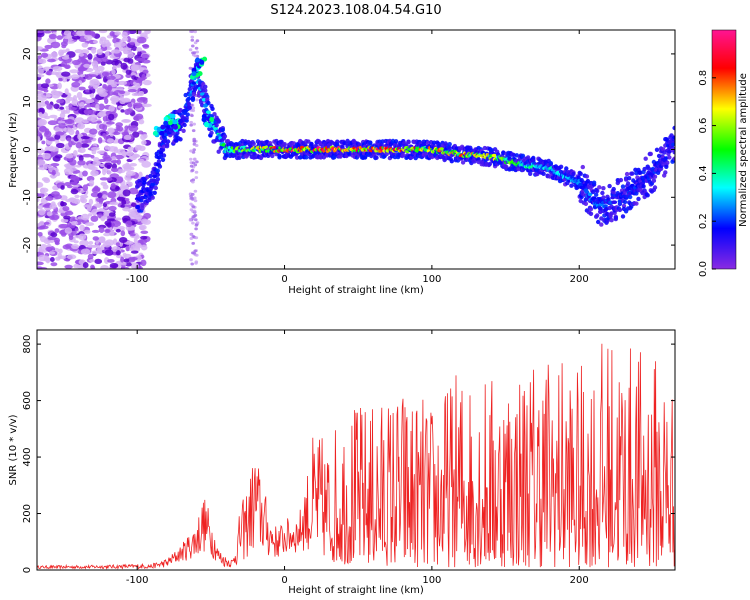 This screenshot has width=750, height=600. Describe the element at coordinates (743, 150) in the screenshot. I see `colorbar-label: Normalized spectral amplitude` at that location.